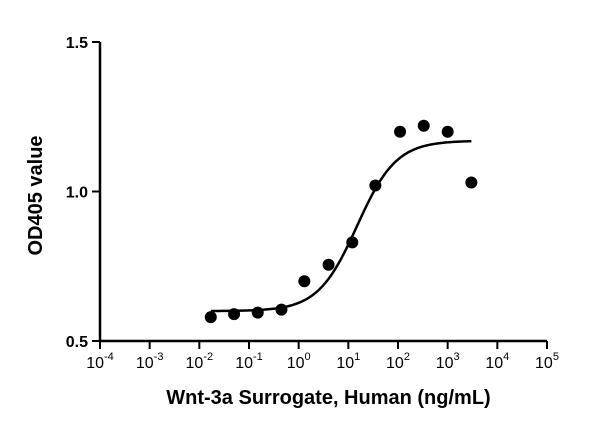  I want to click on x-tick-exponent: 5, so click(556, 357).